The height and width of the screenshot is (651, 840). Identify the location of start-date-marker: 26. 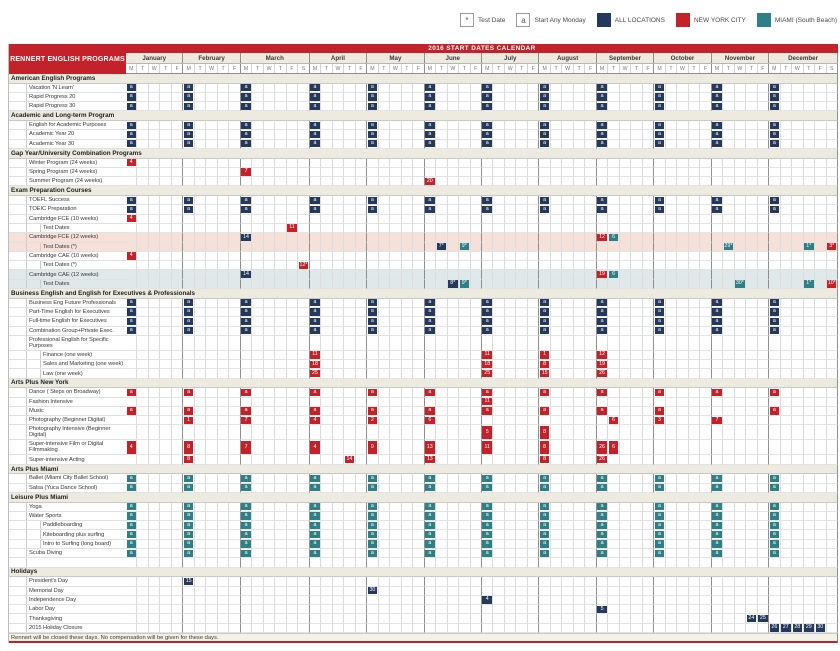
(602, 373).